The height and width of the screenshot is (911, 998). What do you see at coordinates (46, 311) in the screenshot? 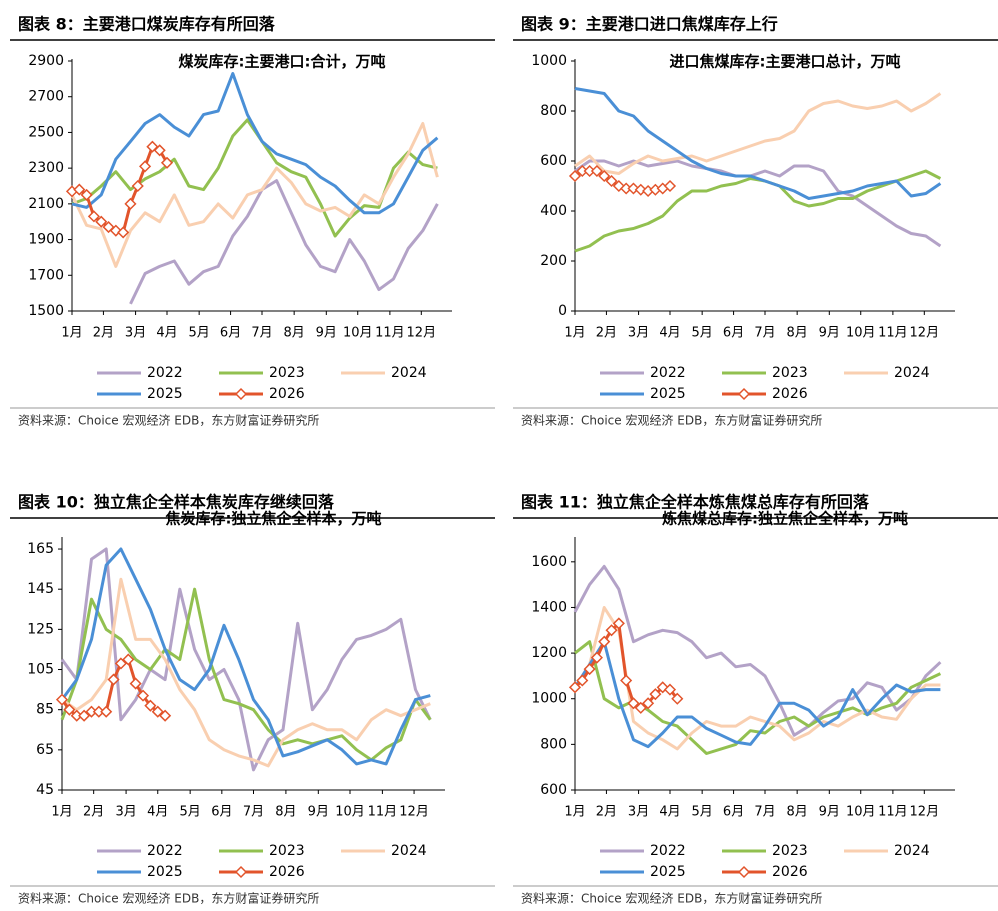
I see `y-tick-label: 1500` at bounding box center [46, 311].